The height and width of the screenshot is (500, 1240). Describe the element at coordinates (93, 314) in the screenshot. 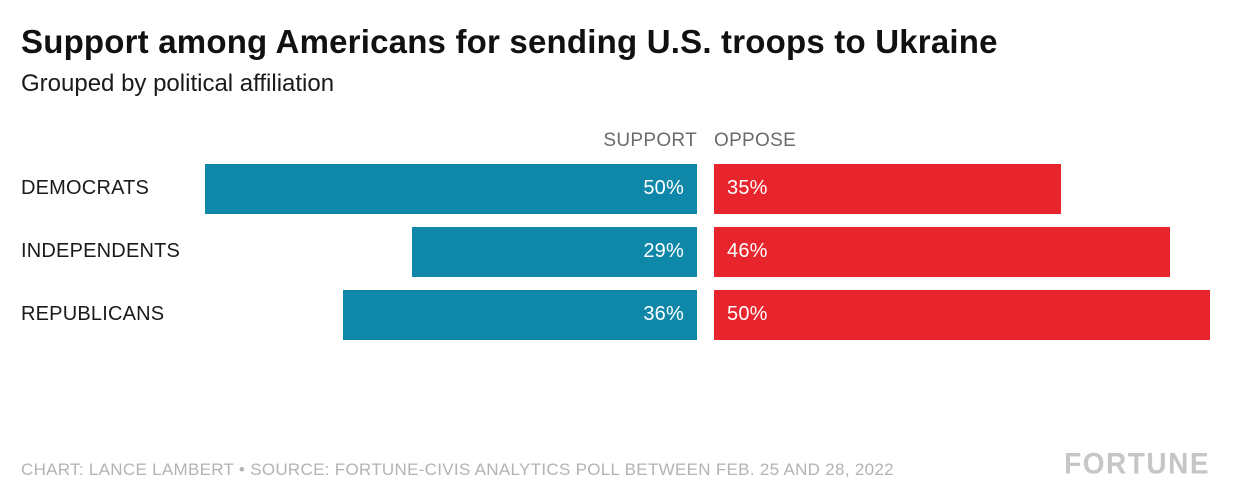

I see `row-label: REPUBLICANS` at that location.